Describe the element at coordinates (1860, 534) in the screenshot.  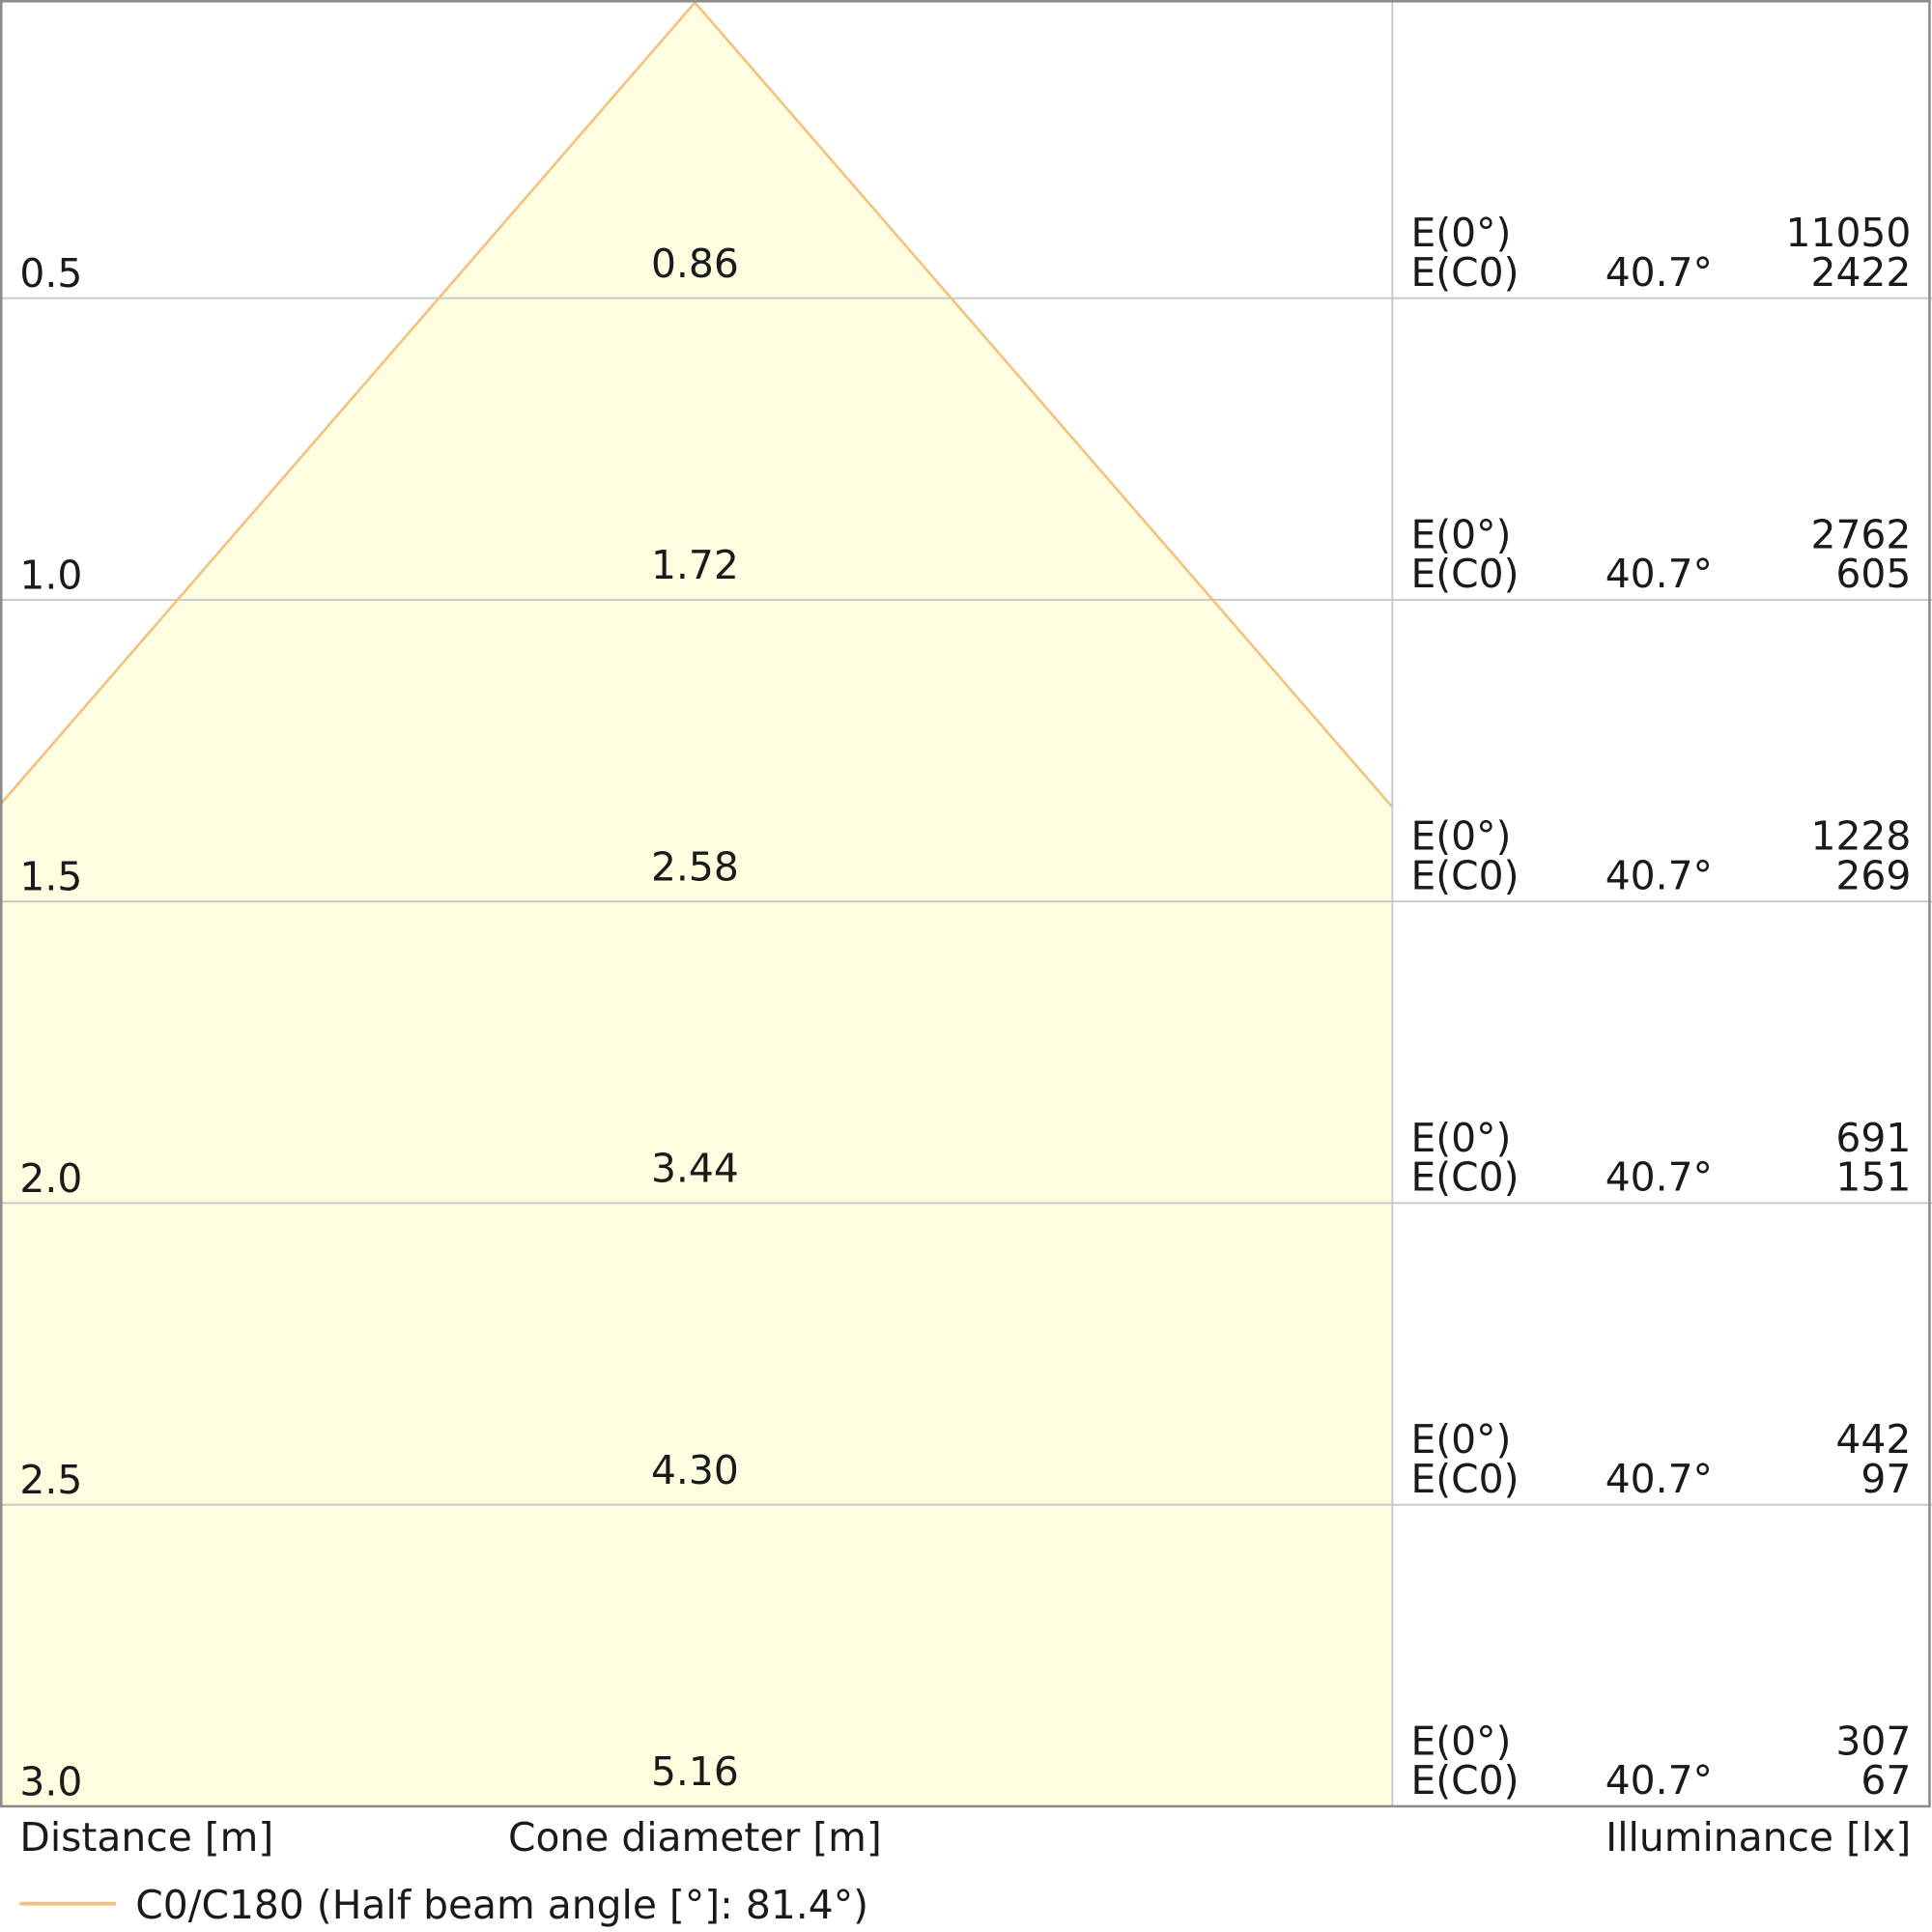
I see `e0-value: 2762` at that location.